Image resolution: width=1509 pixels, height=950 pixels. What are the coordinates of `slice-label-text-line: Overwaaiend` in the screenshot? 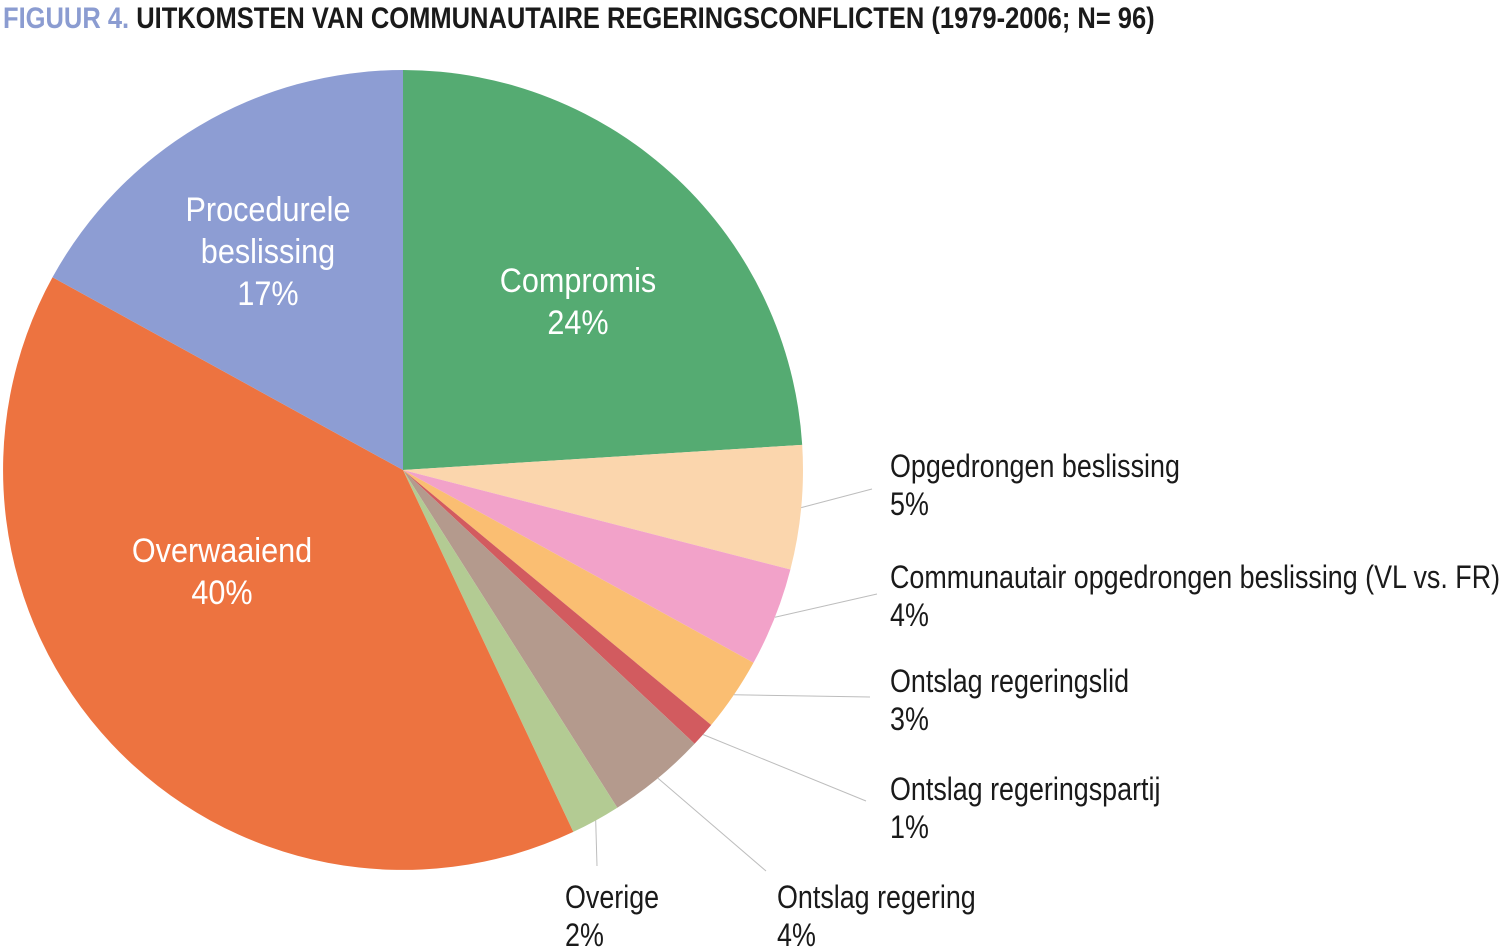 It's located at (222, 551).